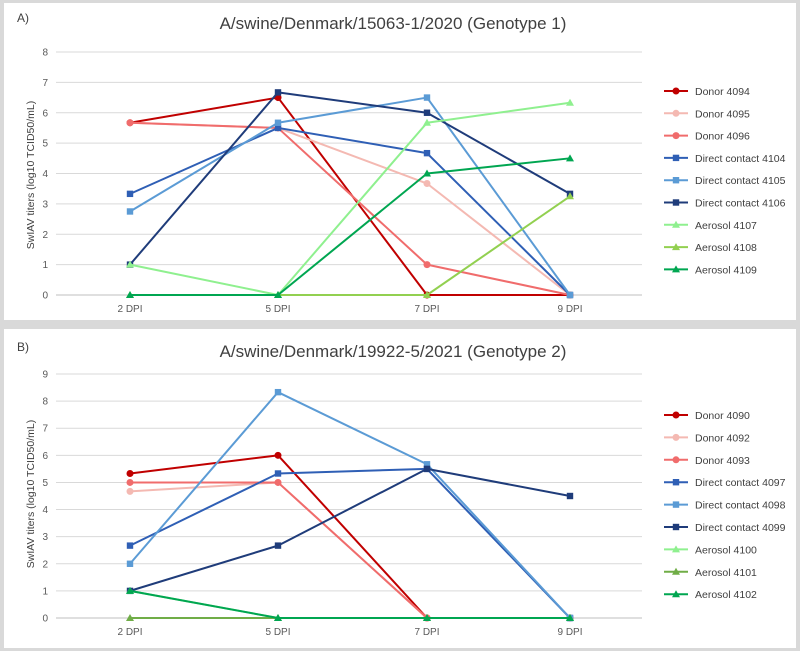 This screenshot has width=800, height=651. I want to click on legend-label: Donor 4090, so click(722, 416).